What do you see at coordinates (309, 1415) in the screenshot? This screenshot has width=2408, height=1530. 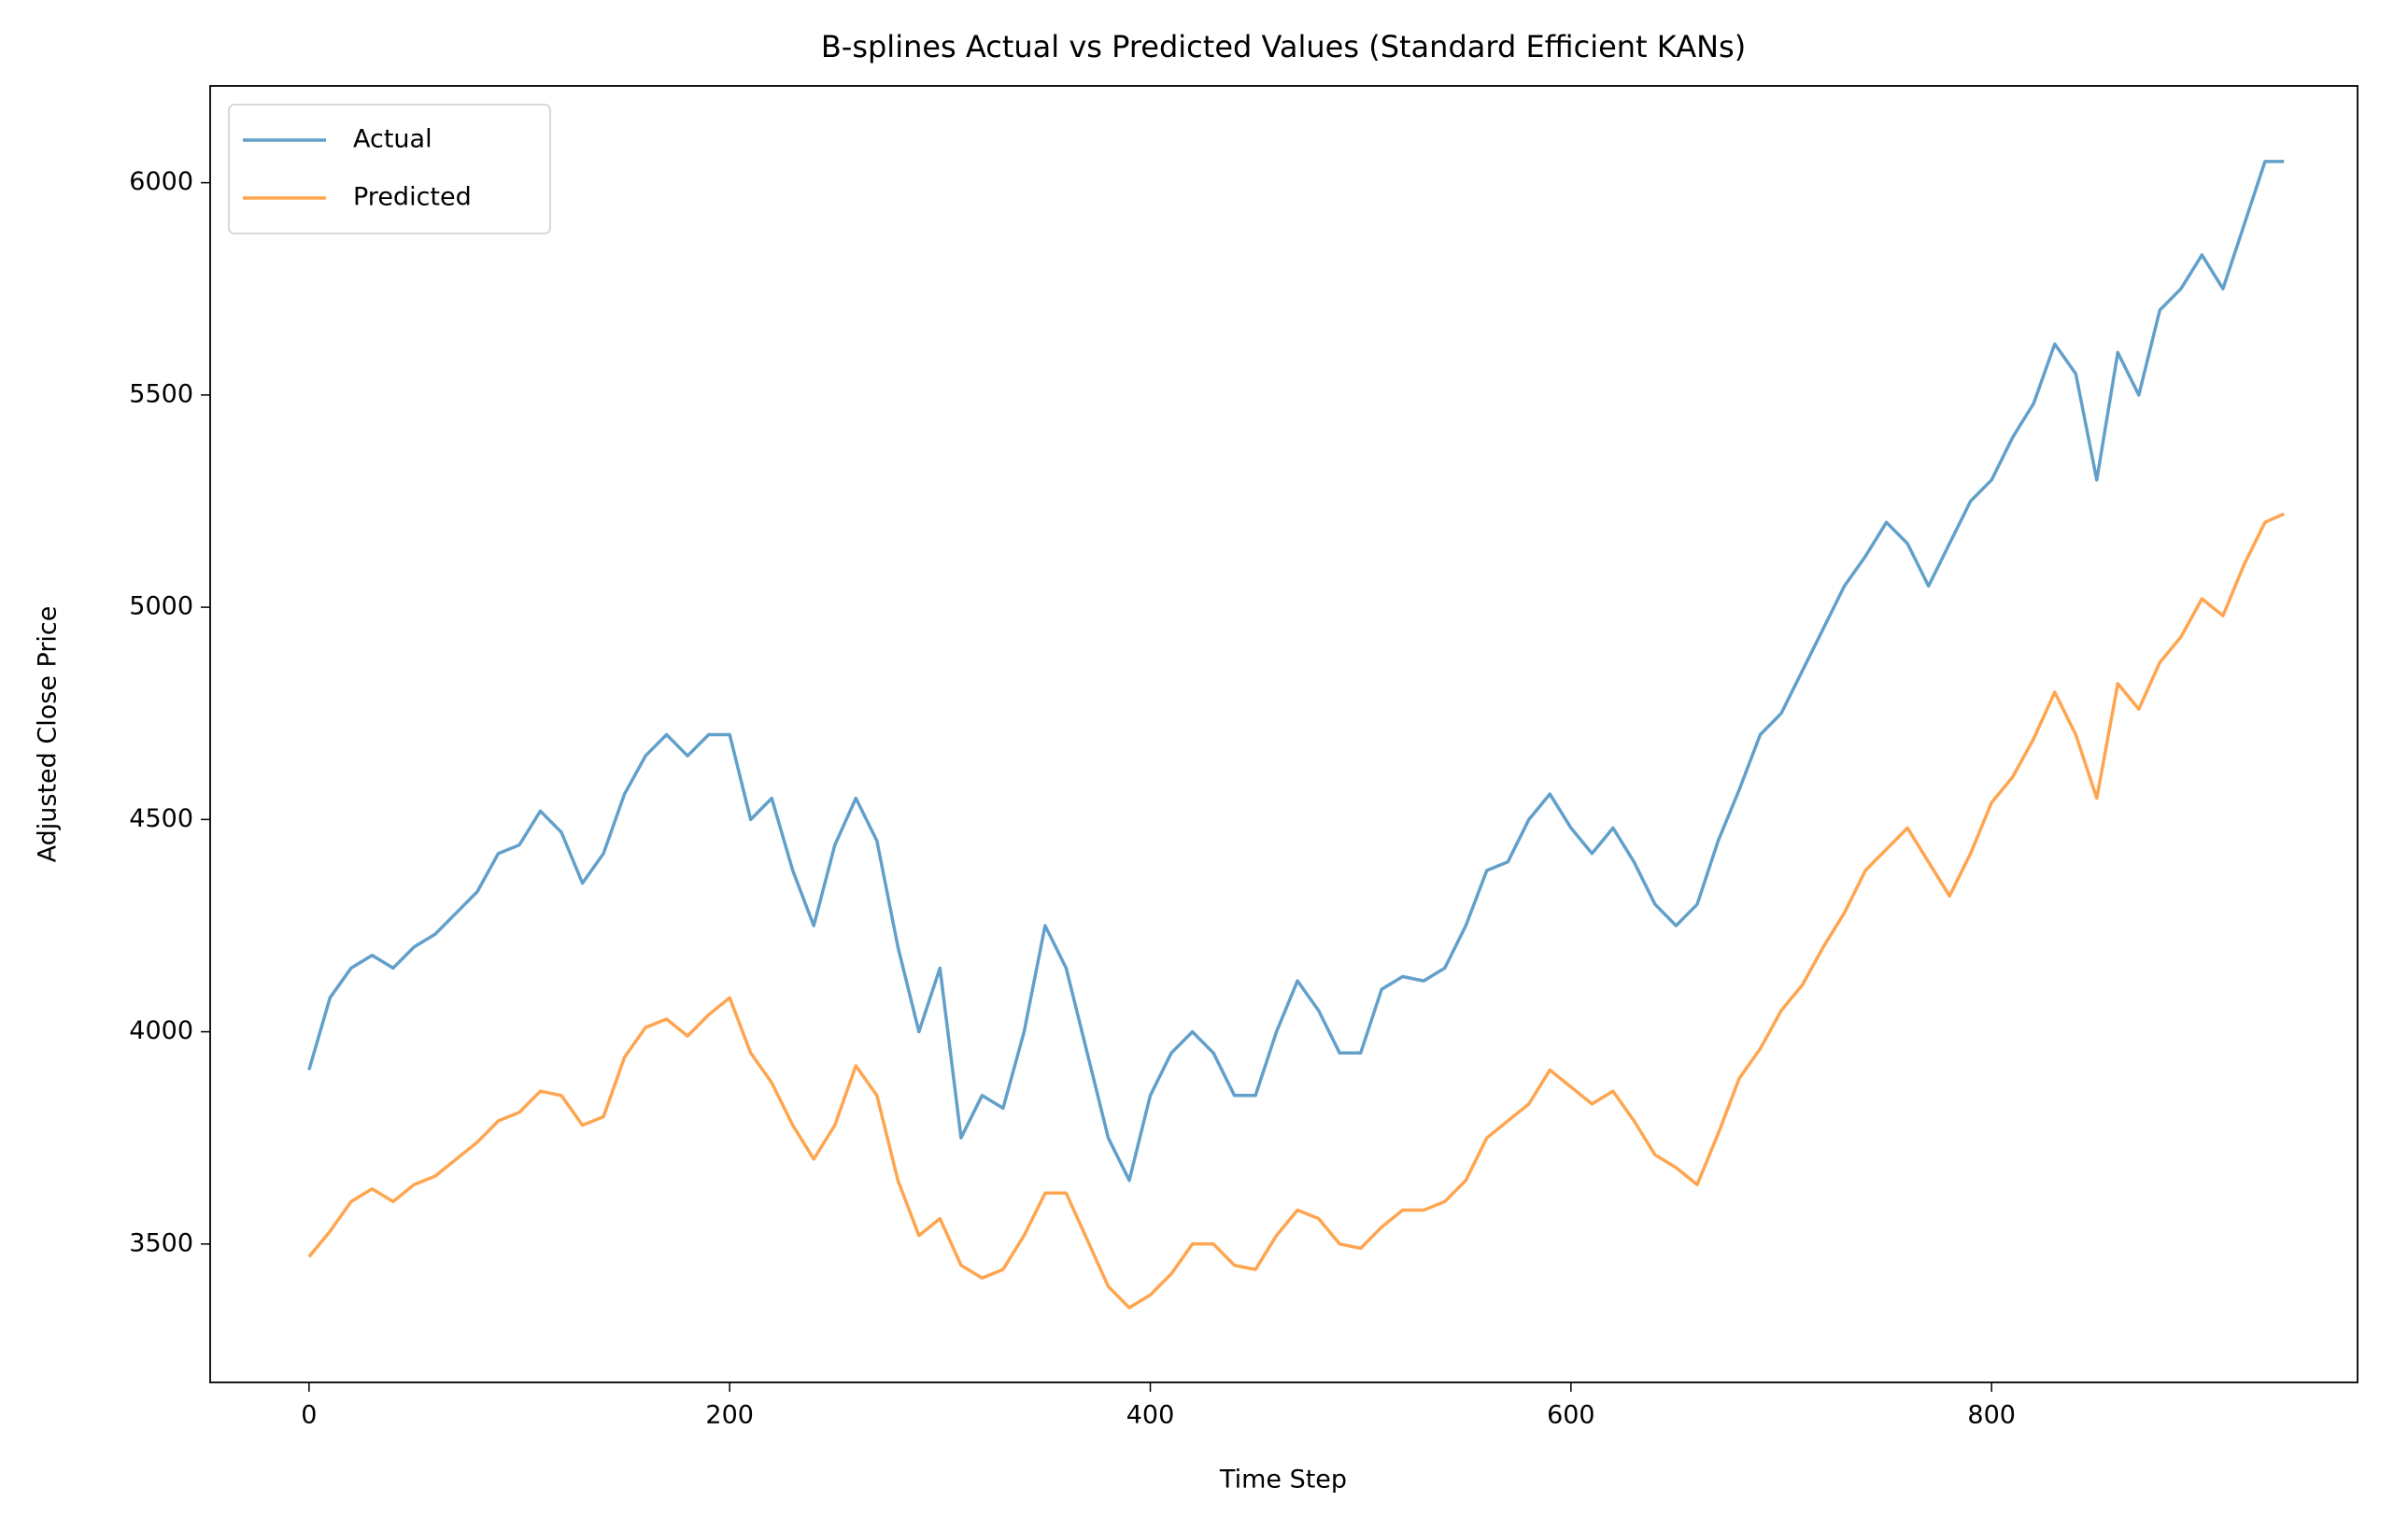 I see `x-tick-label: 0` at bounding box center [309, 1415].